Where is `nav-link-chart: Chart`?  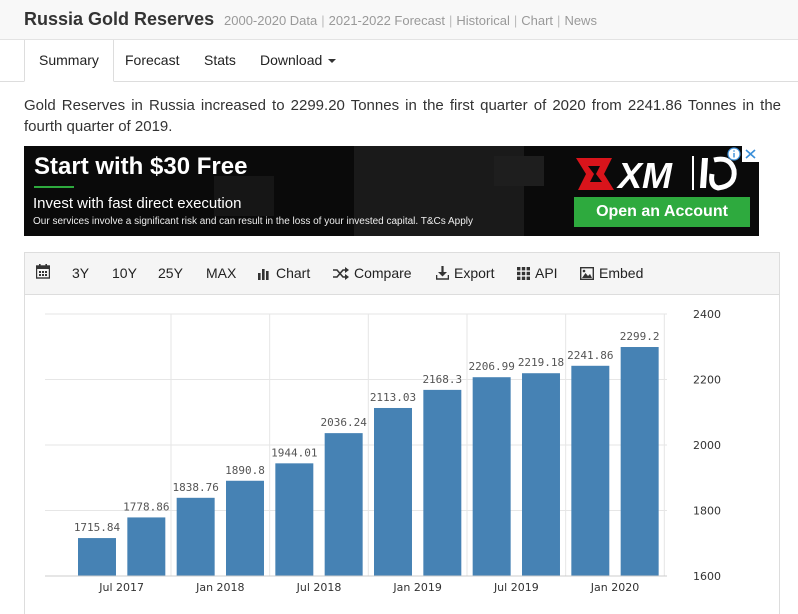
nav-link-chart: Chart is located at coordinates (537, 20).